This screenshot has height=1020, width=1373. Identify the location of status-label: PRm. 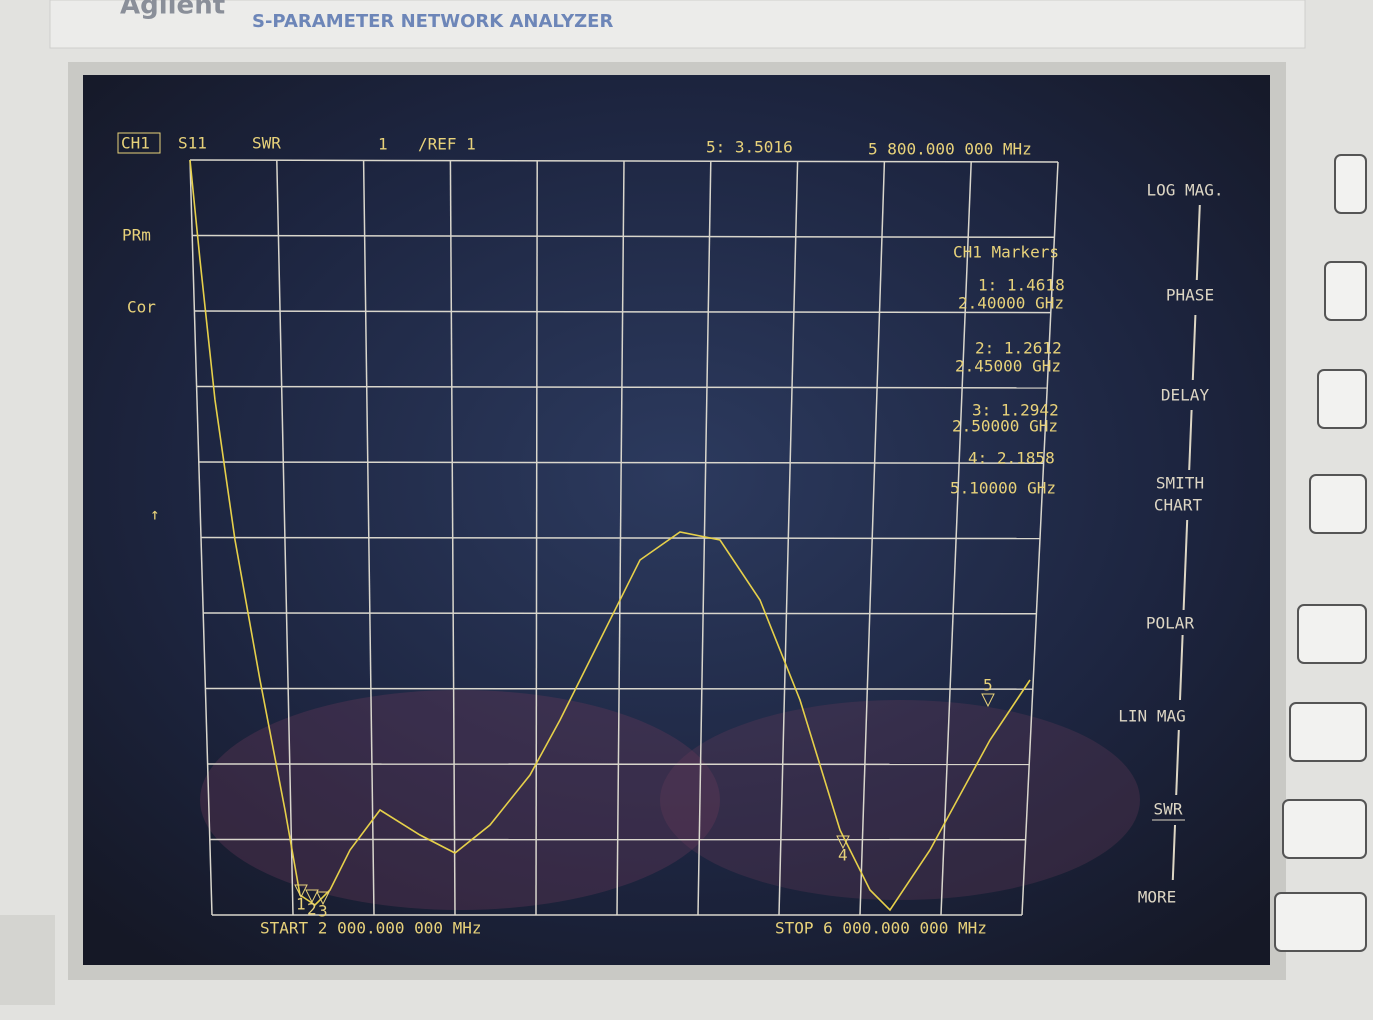
(136, 235).